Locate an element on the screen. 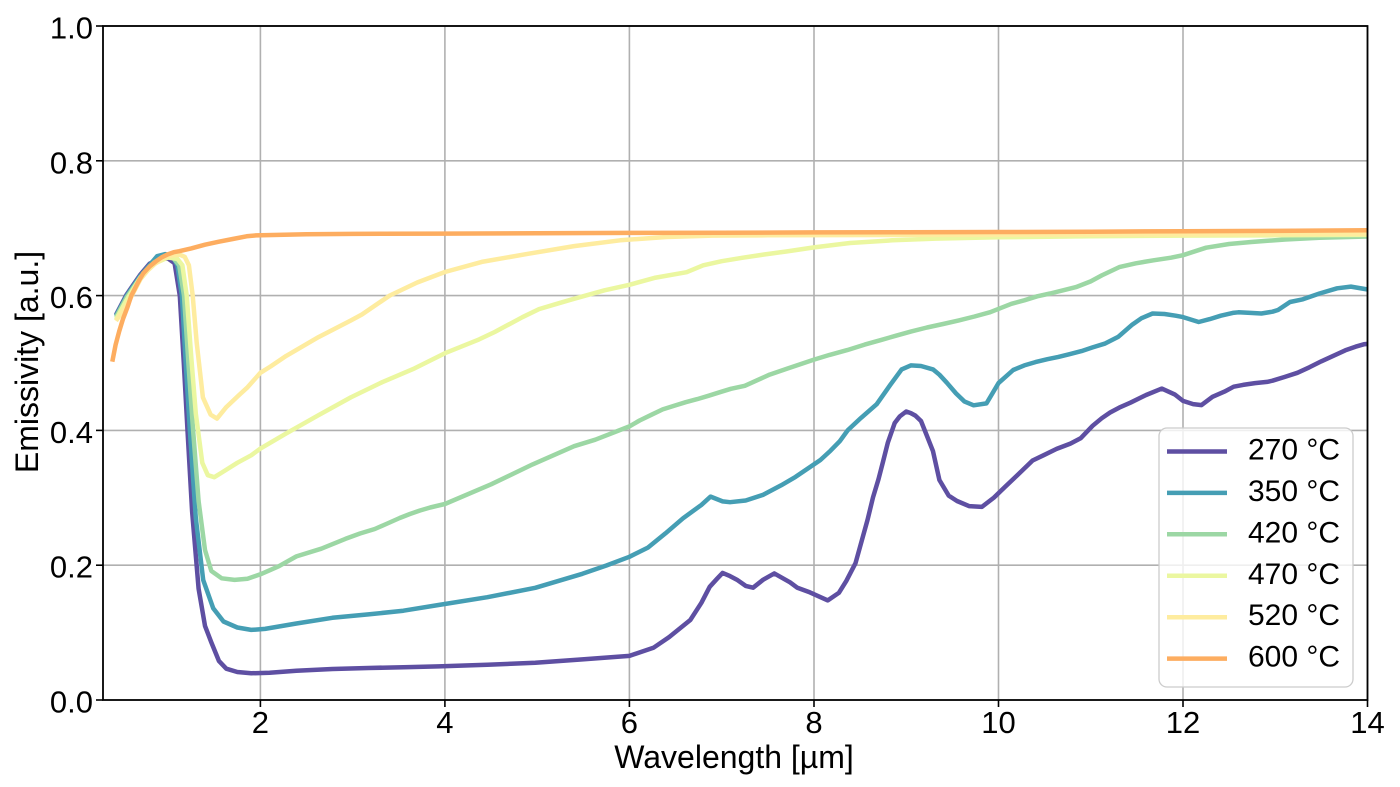 The width and height of the screenshot is (1400, 787). svg-text: Wavelength [µm] is located at coordinates (734, 757).